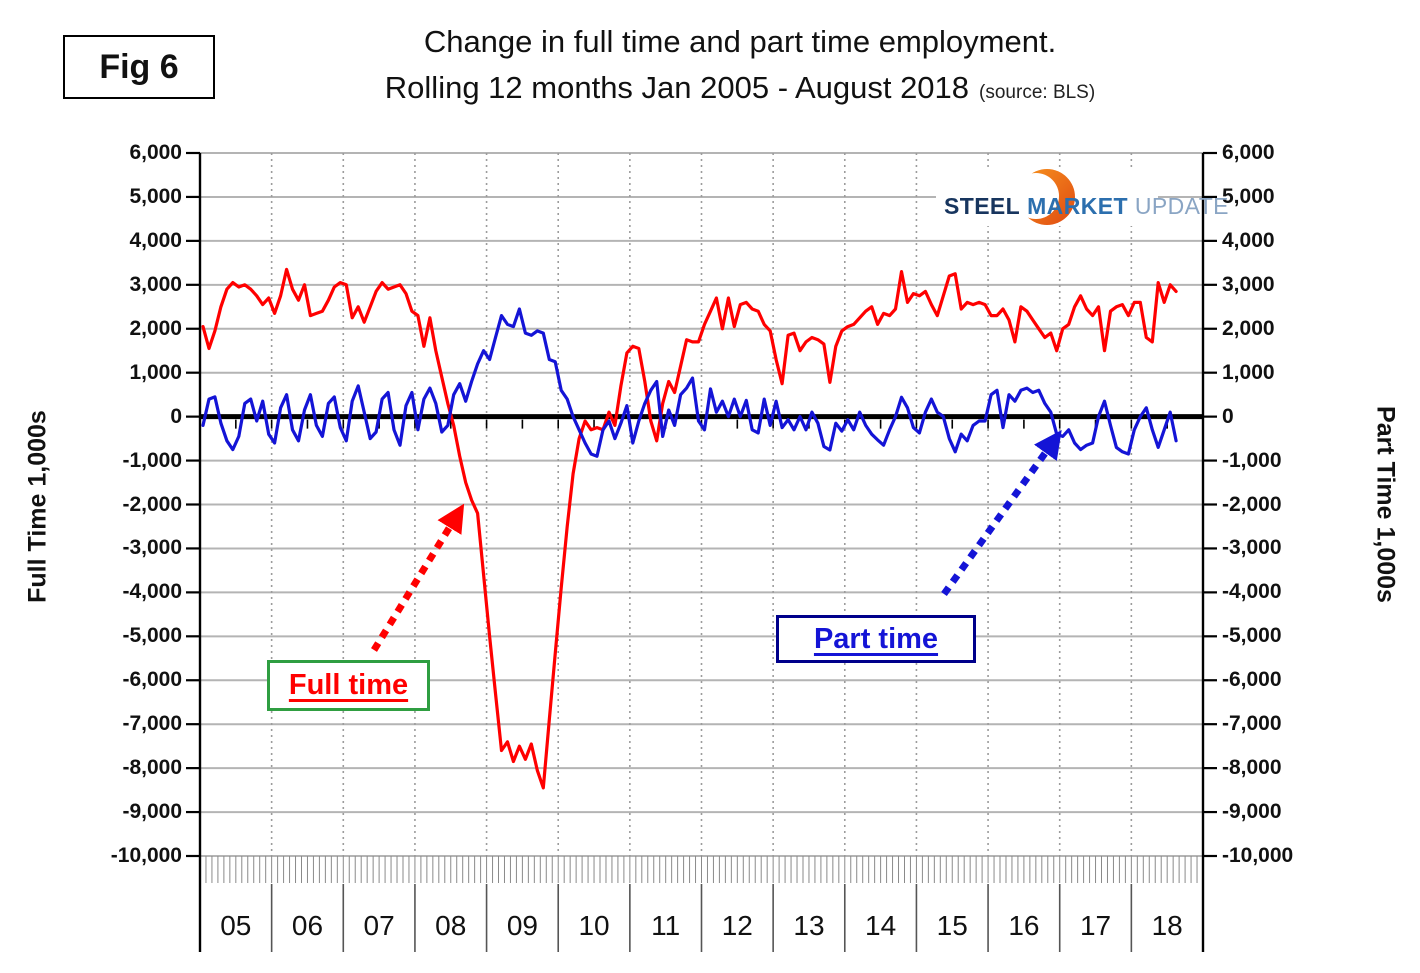  Describe the element at coordinates (152, 548) in the screenshot. I see `left-y-tick-label: -3,000` at that location.